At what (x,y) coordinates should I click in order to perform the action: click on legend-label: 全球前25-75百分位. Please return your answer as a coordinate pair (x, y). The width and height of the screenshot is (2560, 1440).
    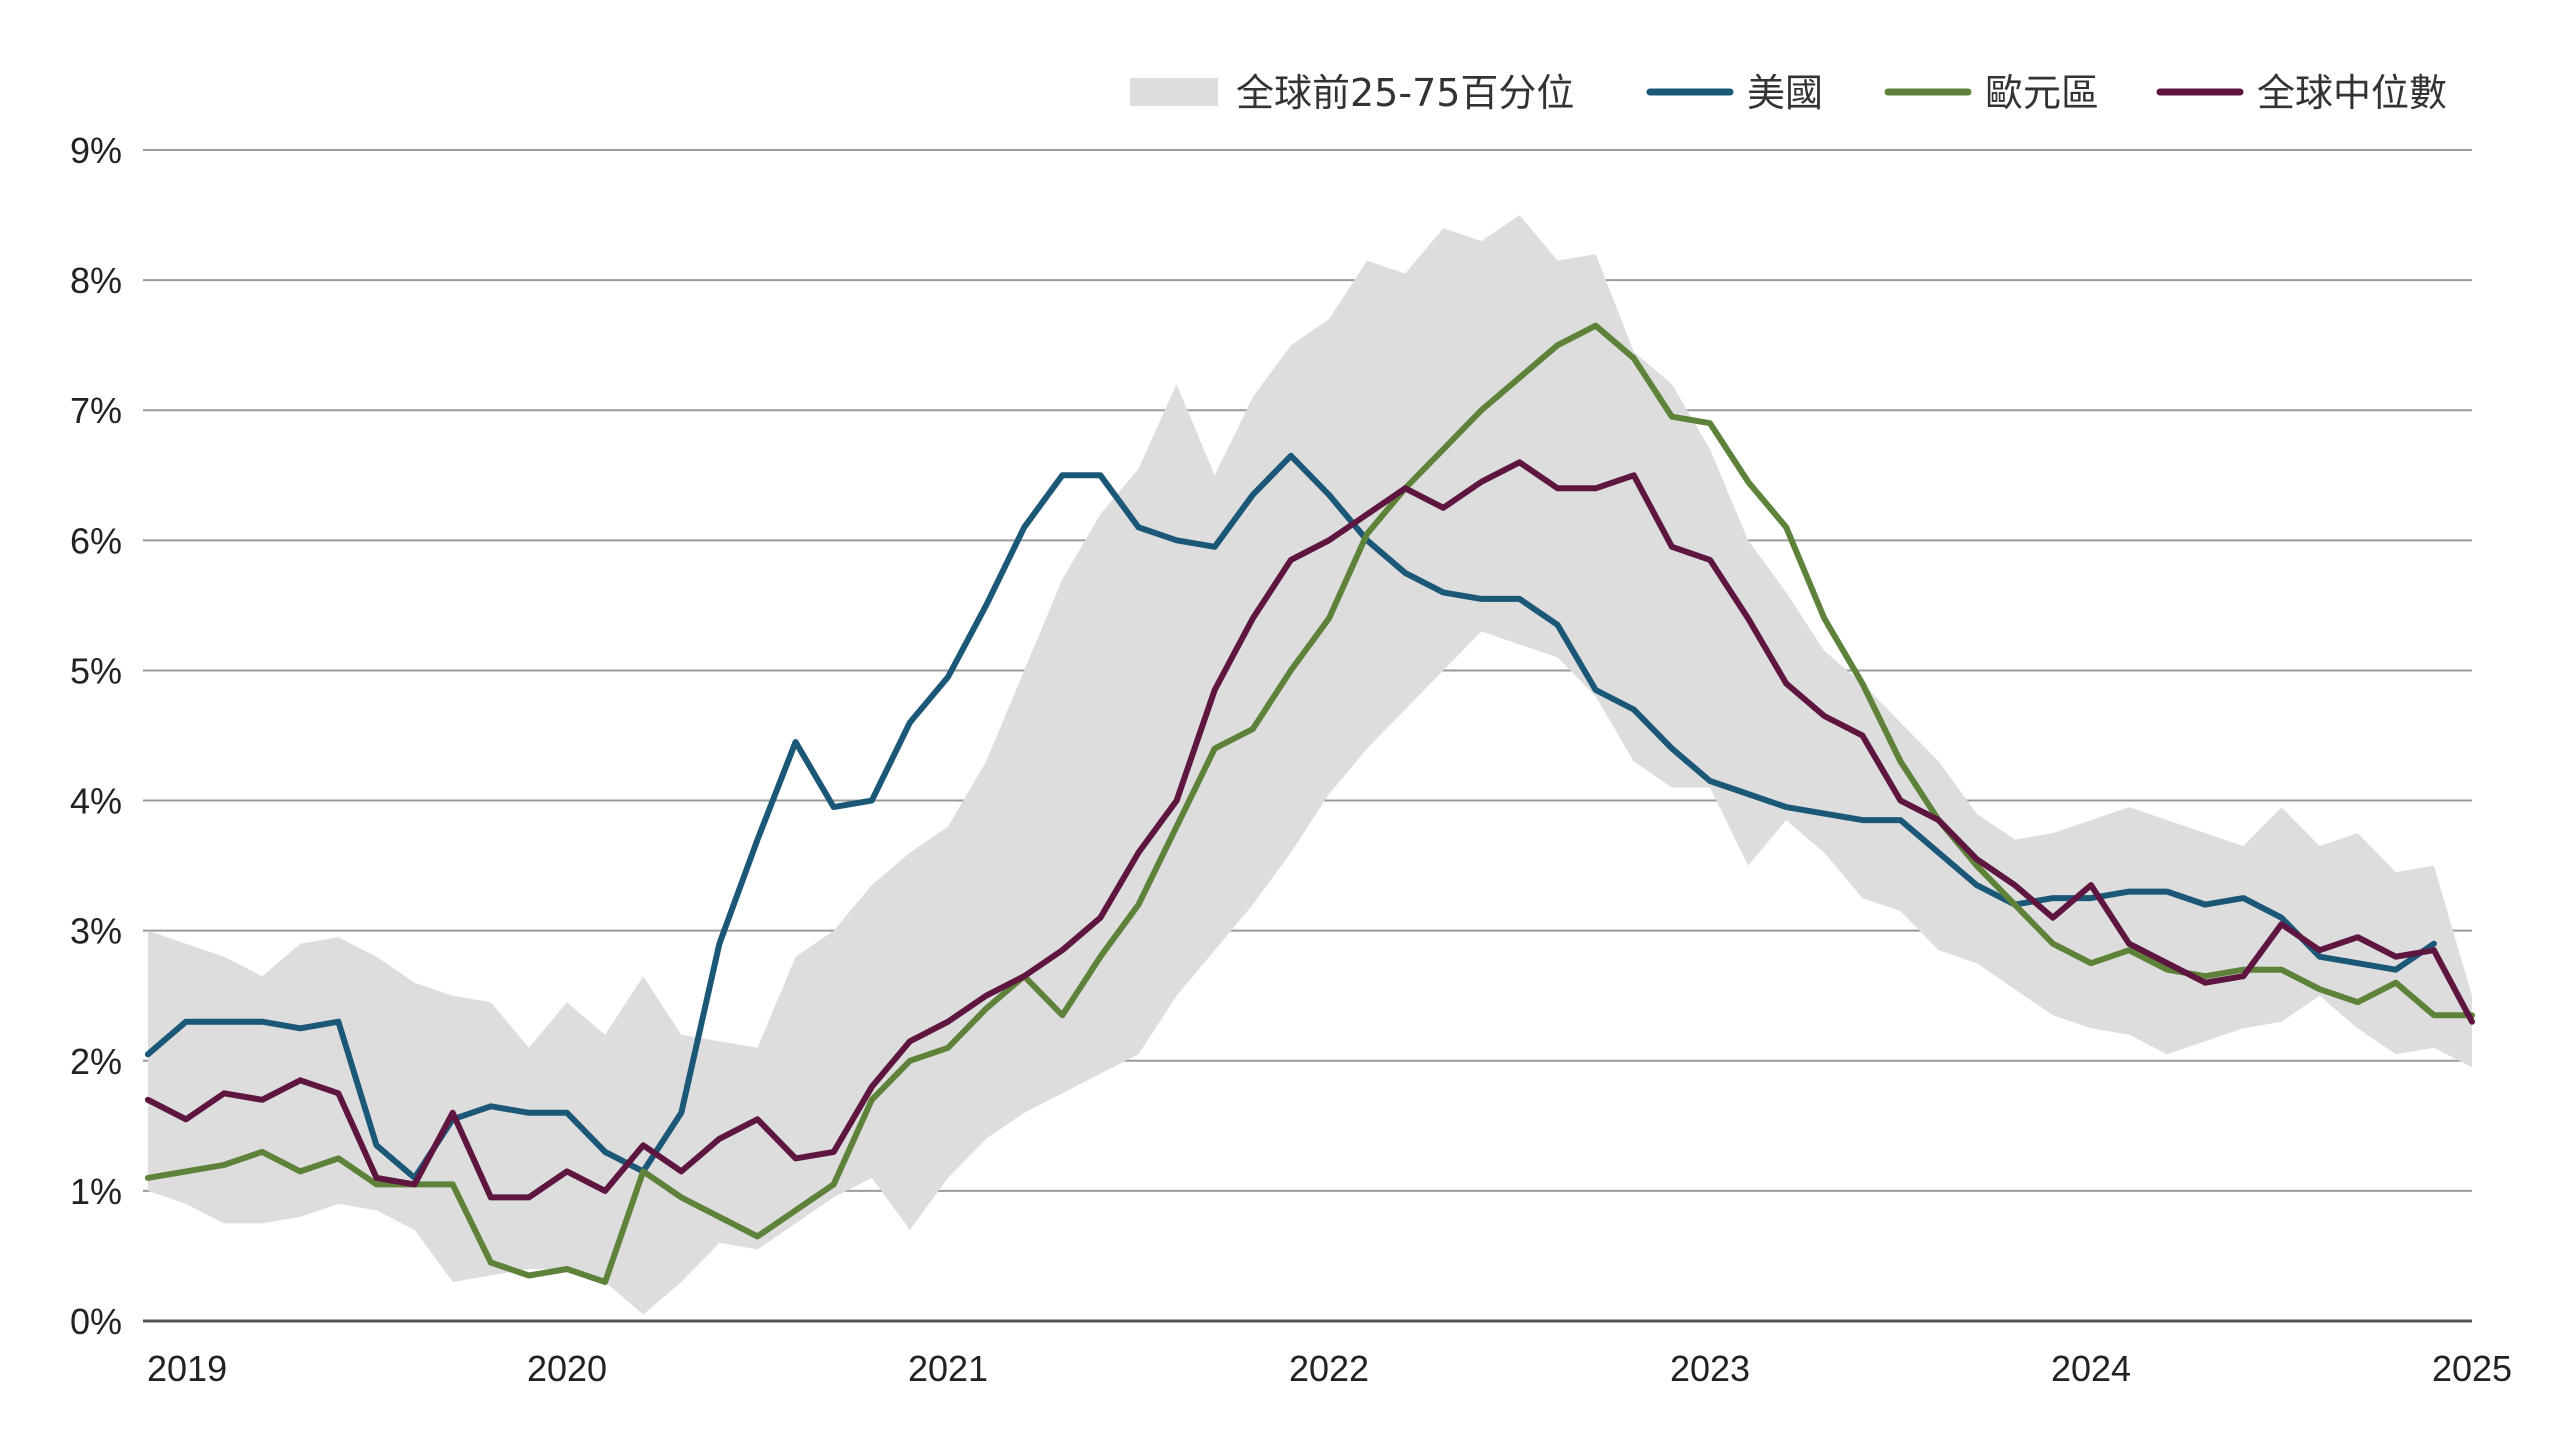
    Looking at the image, I should click on (1405, 93).